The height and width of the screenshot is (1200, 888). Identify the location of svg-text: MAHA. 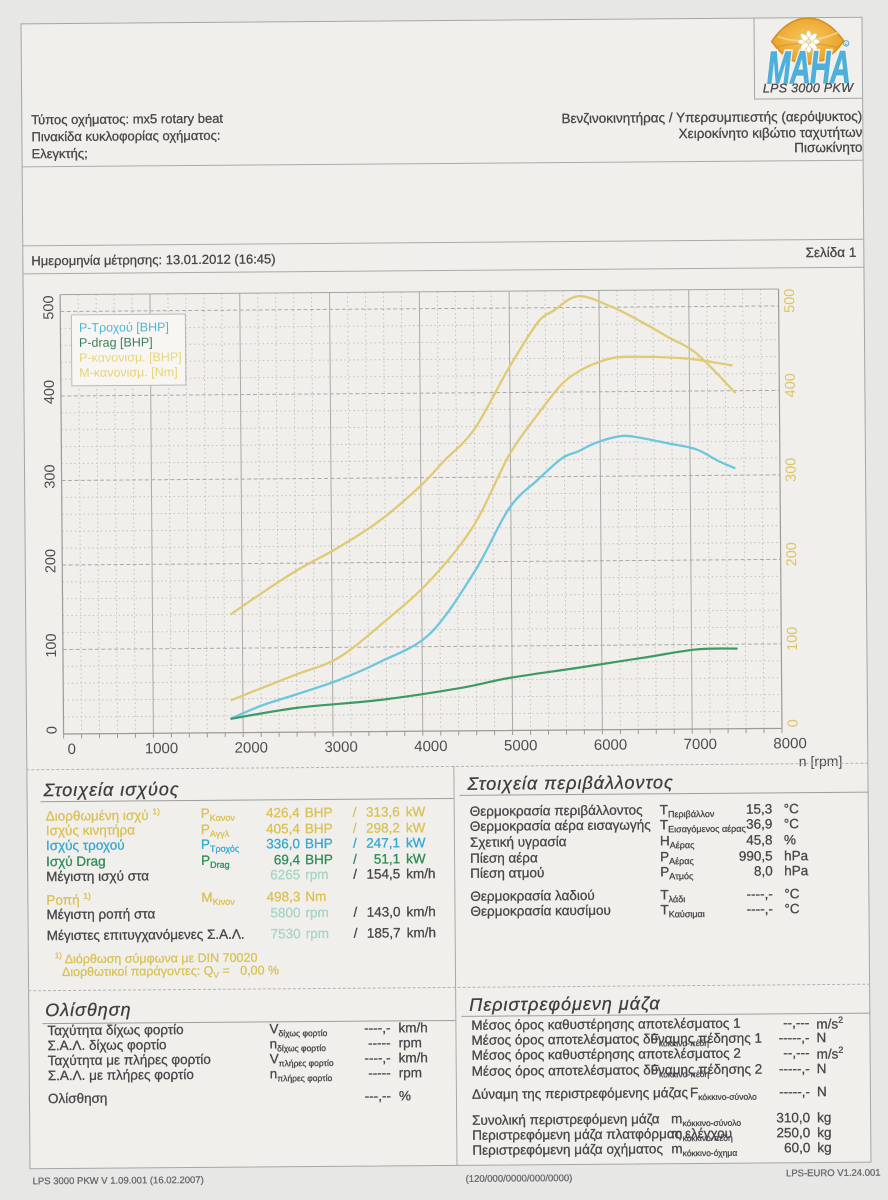
(808, 68).